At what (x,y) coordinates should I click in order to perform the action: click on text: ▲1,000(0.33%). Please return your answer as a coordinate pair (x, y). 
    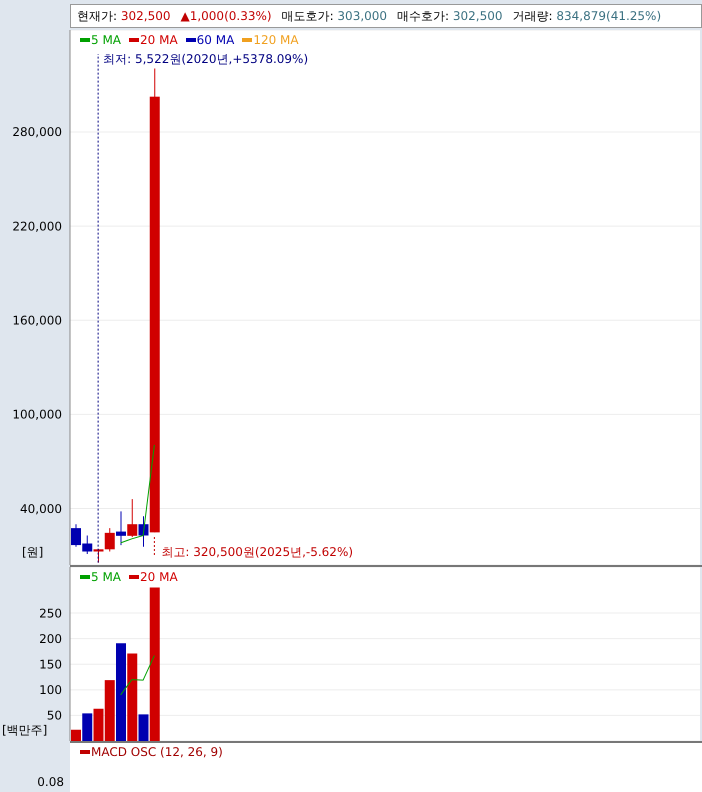
    Looking at the image, I should click on (226, 16).